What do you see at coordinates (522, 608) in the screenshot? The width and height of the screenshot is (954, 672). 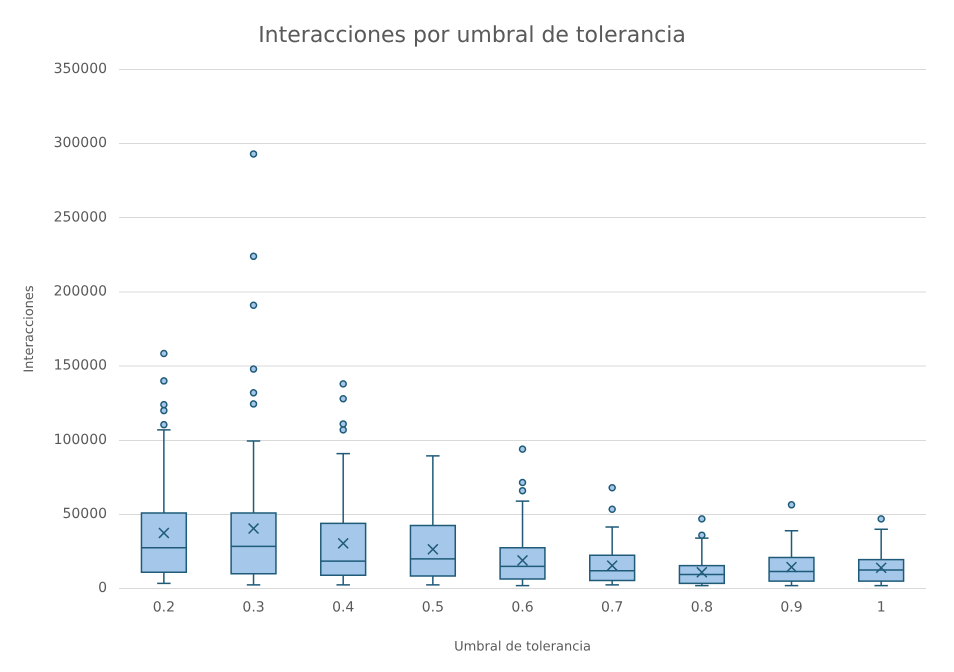 I see `x-tick-label: 0.6` at bounding box center [522, 608].